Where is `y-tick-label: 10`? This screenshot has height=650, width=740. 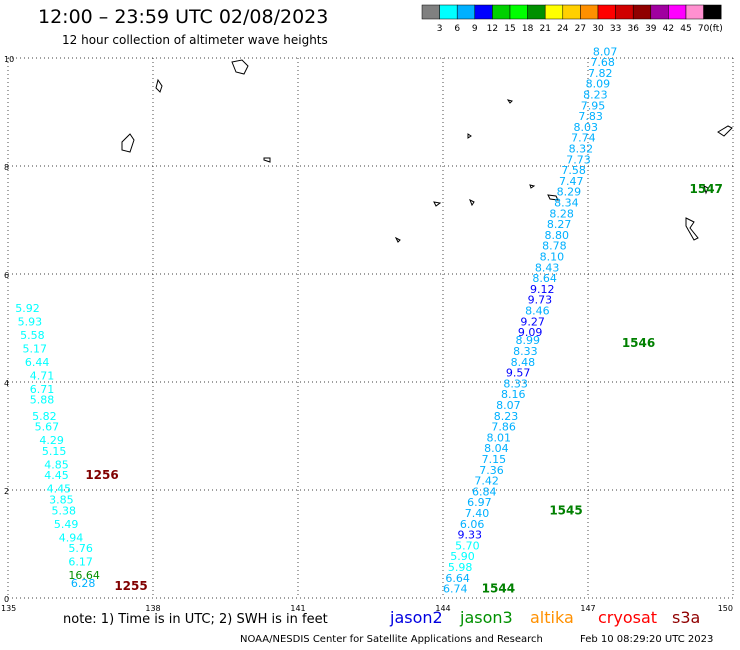
y-tick-label: 10 is located at coordinates (9, 59).